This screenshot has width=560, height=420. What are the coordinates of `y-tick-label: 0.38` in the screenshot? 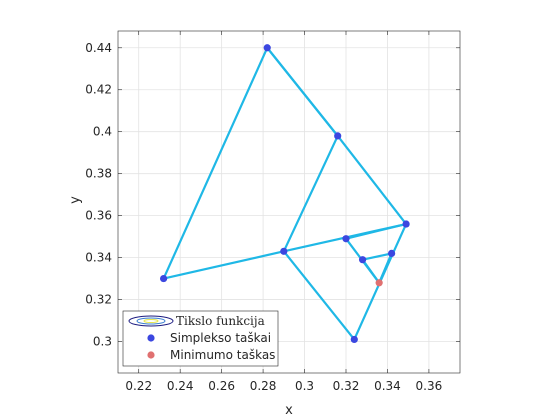 It's located at (98, 174).